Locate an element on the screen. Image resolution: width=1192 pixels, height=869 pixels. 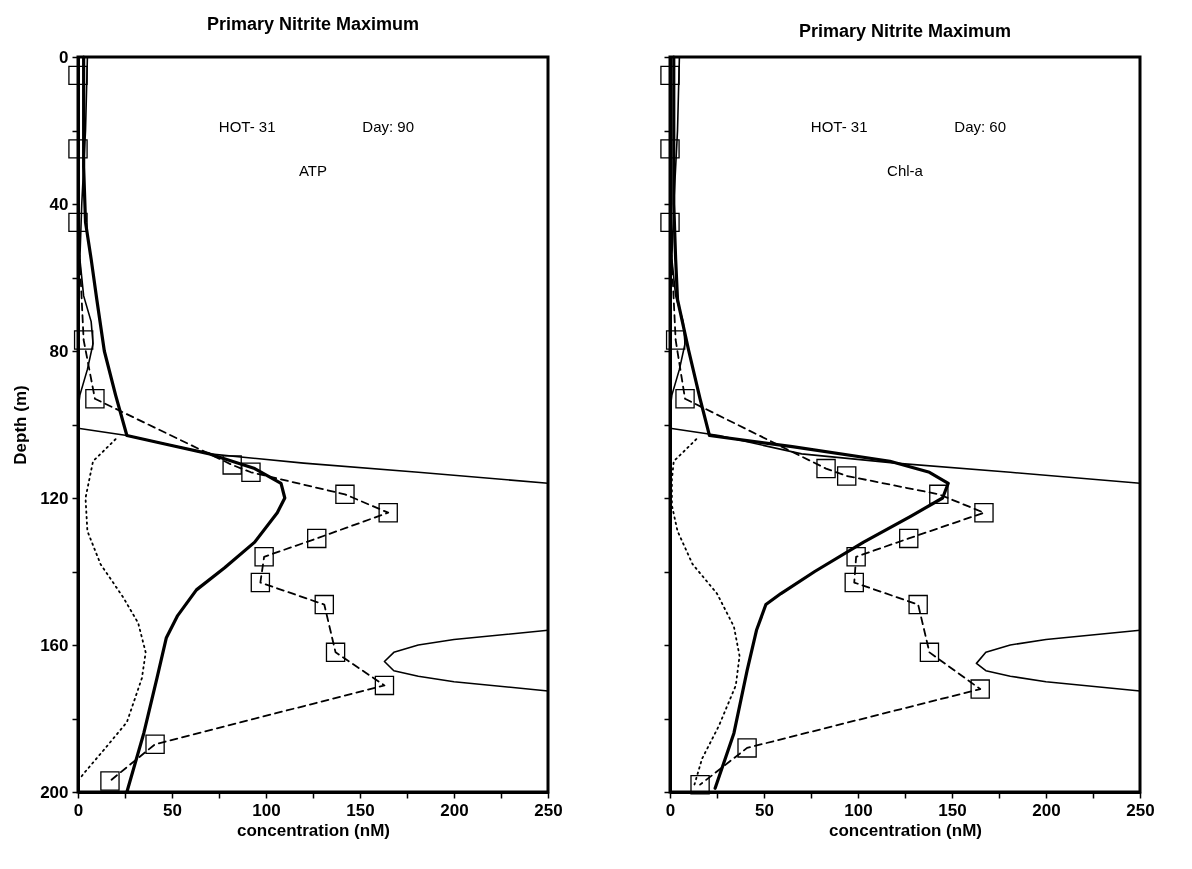
y-tick-label: 40 is located at coordinates (59, 204).